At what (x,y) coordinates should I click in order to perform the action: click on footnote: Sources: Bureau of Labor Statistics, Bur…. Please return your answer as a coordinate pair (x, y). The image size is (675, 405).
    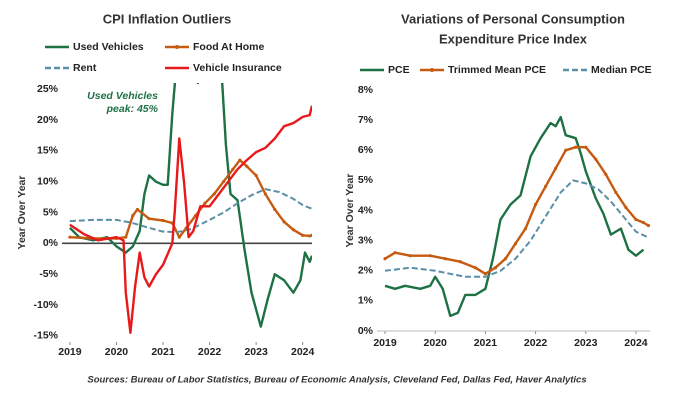
    Looking at the image, I should click on (336, 380).